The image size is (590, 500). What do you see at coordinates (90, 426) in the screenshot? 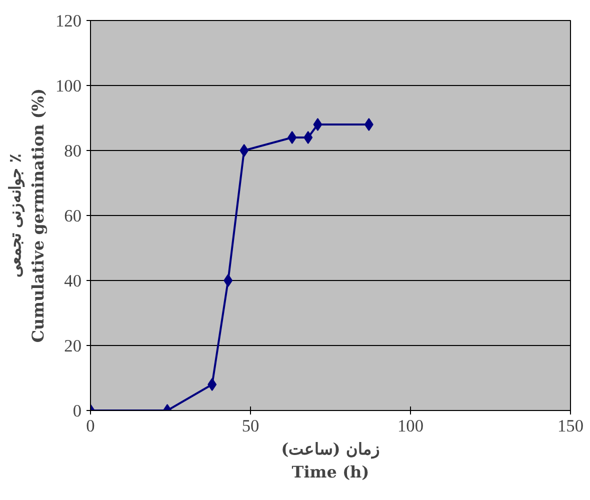
I see `x-tick-label: 0` at bounding box center [90, 426].